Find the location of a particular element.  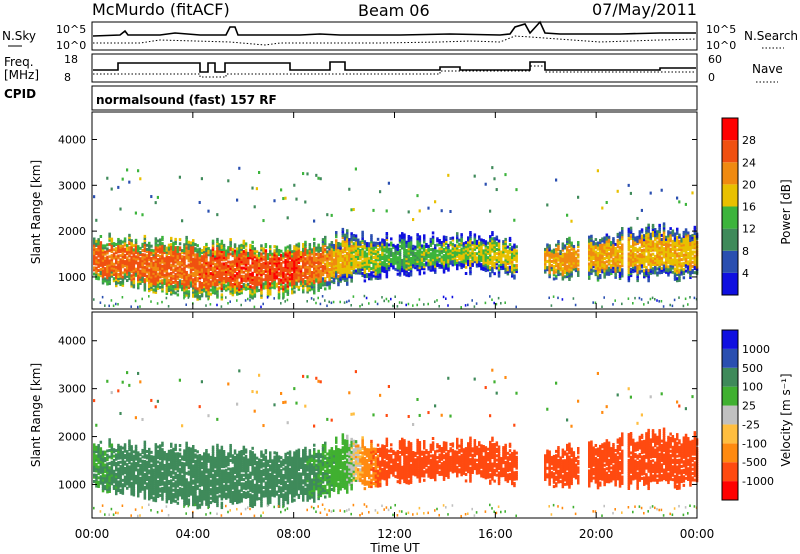

y-tick-label: 3000 is located at coordinates (72, 185).